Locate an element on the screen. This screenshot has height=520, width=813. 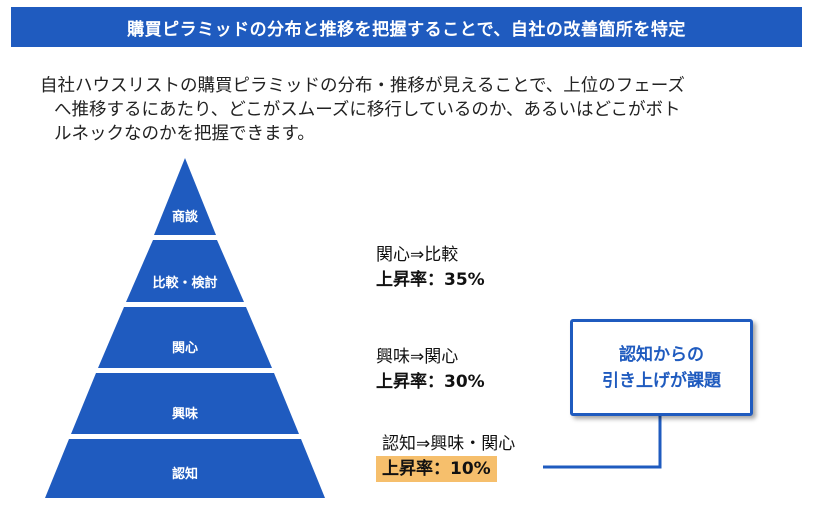
callout-line-1: 認知からの is located at coordinates (661, 354).